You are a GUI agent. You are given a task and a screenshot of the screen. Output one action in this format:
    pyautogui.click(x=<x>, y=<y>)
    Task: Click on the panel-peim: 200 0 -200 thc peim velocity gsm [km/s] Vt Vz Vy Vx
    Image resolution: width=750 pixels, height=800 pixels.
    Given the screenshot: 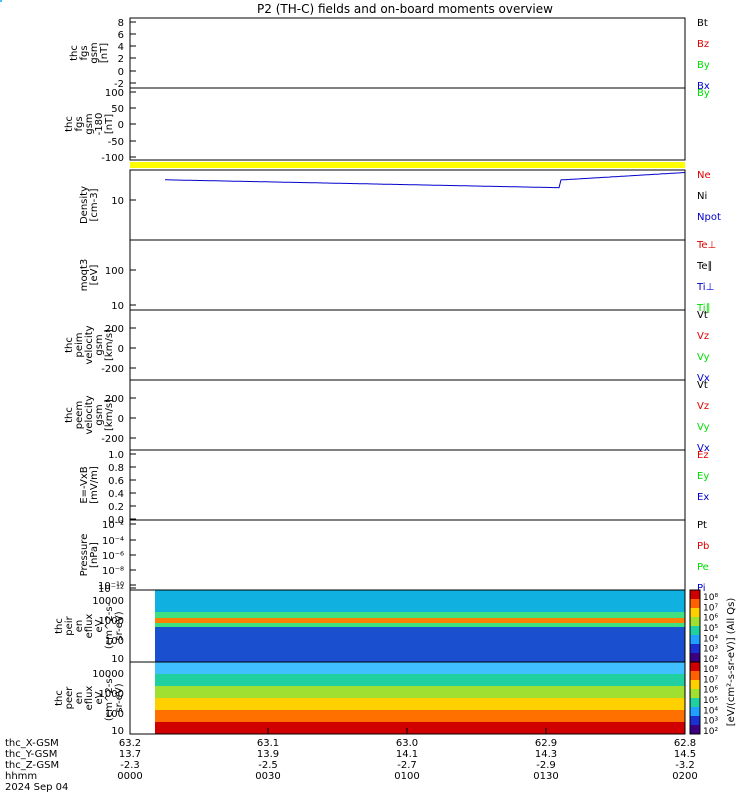 What is the action you would take?
    pyautogui.click(x=387, y=347)
    